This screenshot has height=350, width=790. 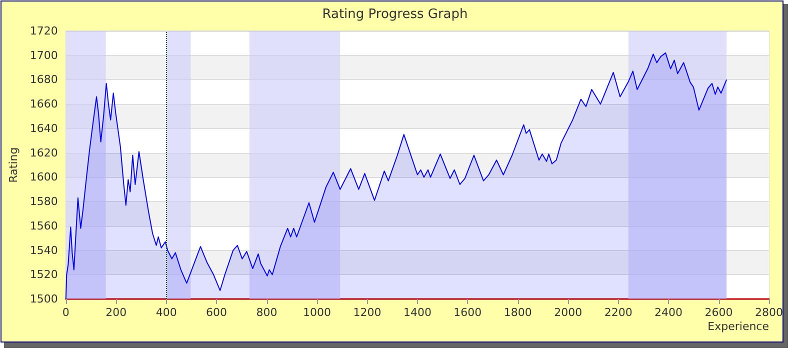 I want to click on x-tick-label: 1200, so click(x=367, y=312).